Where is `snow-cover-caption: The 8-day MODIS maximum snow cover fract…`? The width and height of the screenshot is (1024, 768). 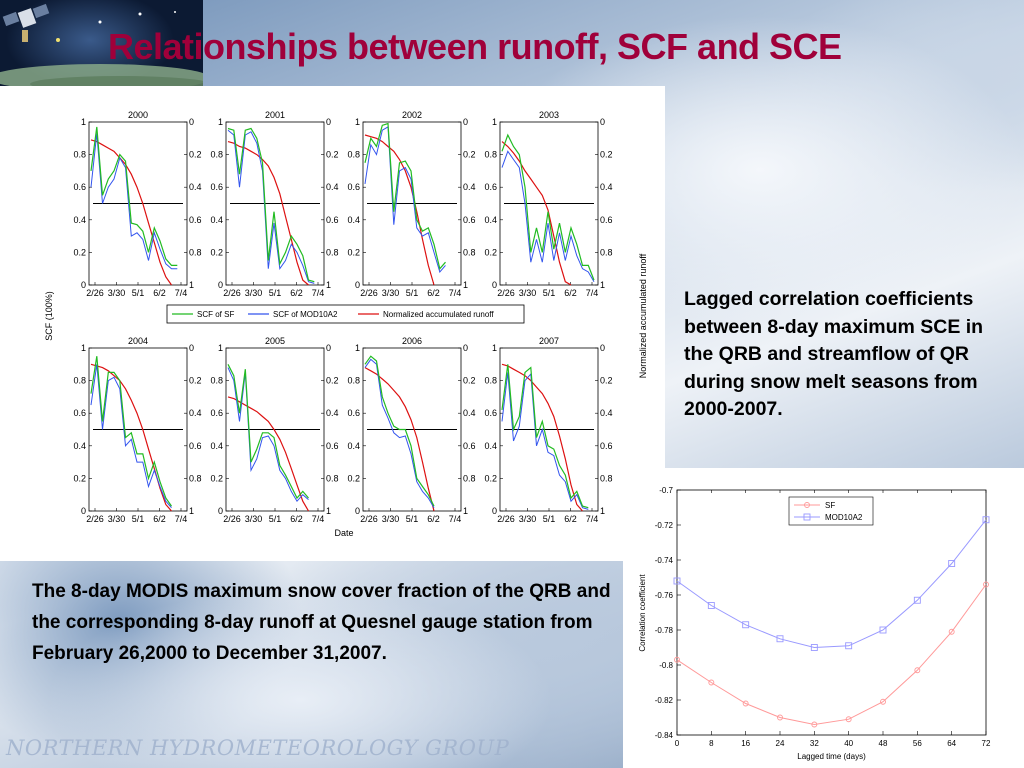
snow-cover-caption: The 8-day MODIS maximum snow cover fract… is located at coordinates (321, 622).